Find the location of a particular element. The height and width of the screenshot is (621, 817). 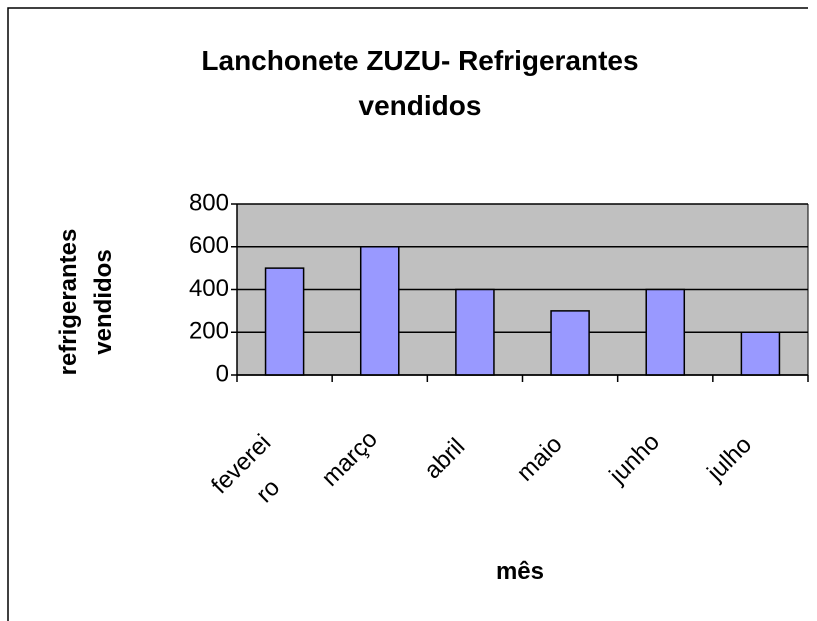

y-axis-title: refrigerantes vendidos is located at coordinates (86, 302).